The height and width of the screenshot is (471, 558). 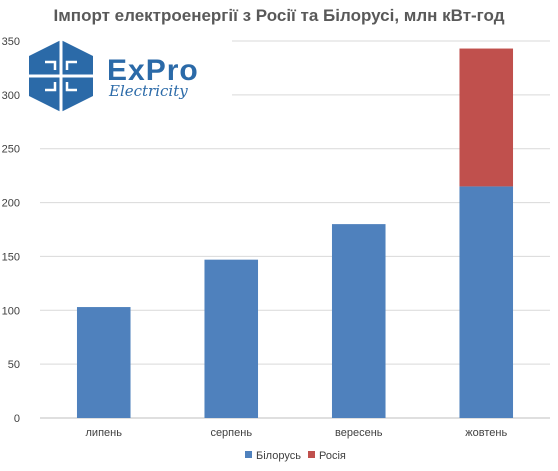 I want to click on y-tick-label: 200, so click(x=11, y=204).